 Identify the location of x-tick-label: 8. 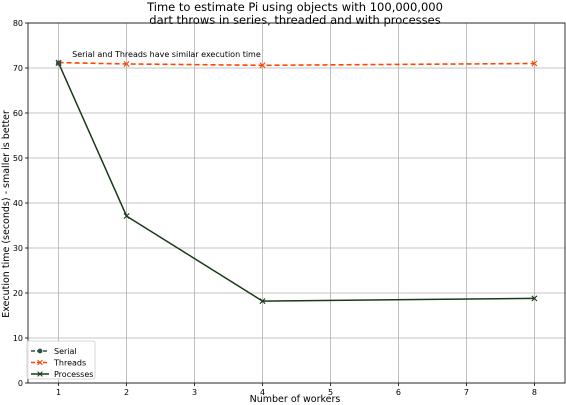
(534, 392).